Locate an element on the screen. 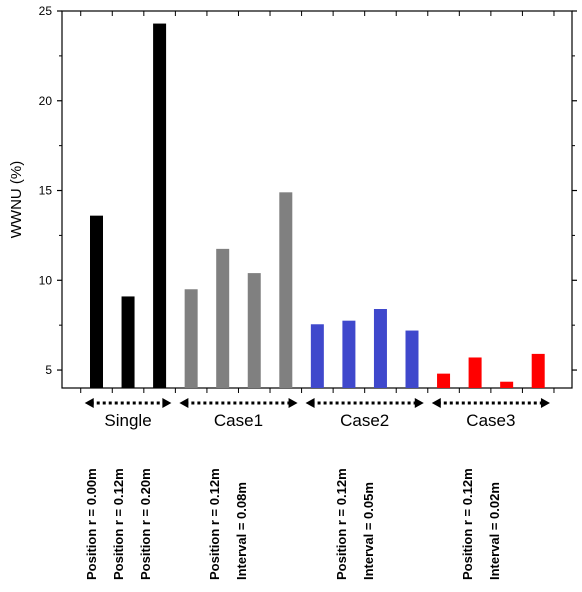 The height and width of the screenshot is (592, 582). group-label: Single is located at coordinates (127, 420).